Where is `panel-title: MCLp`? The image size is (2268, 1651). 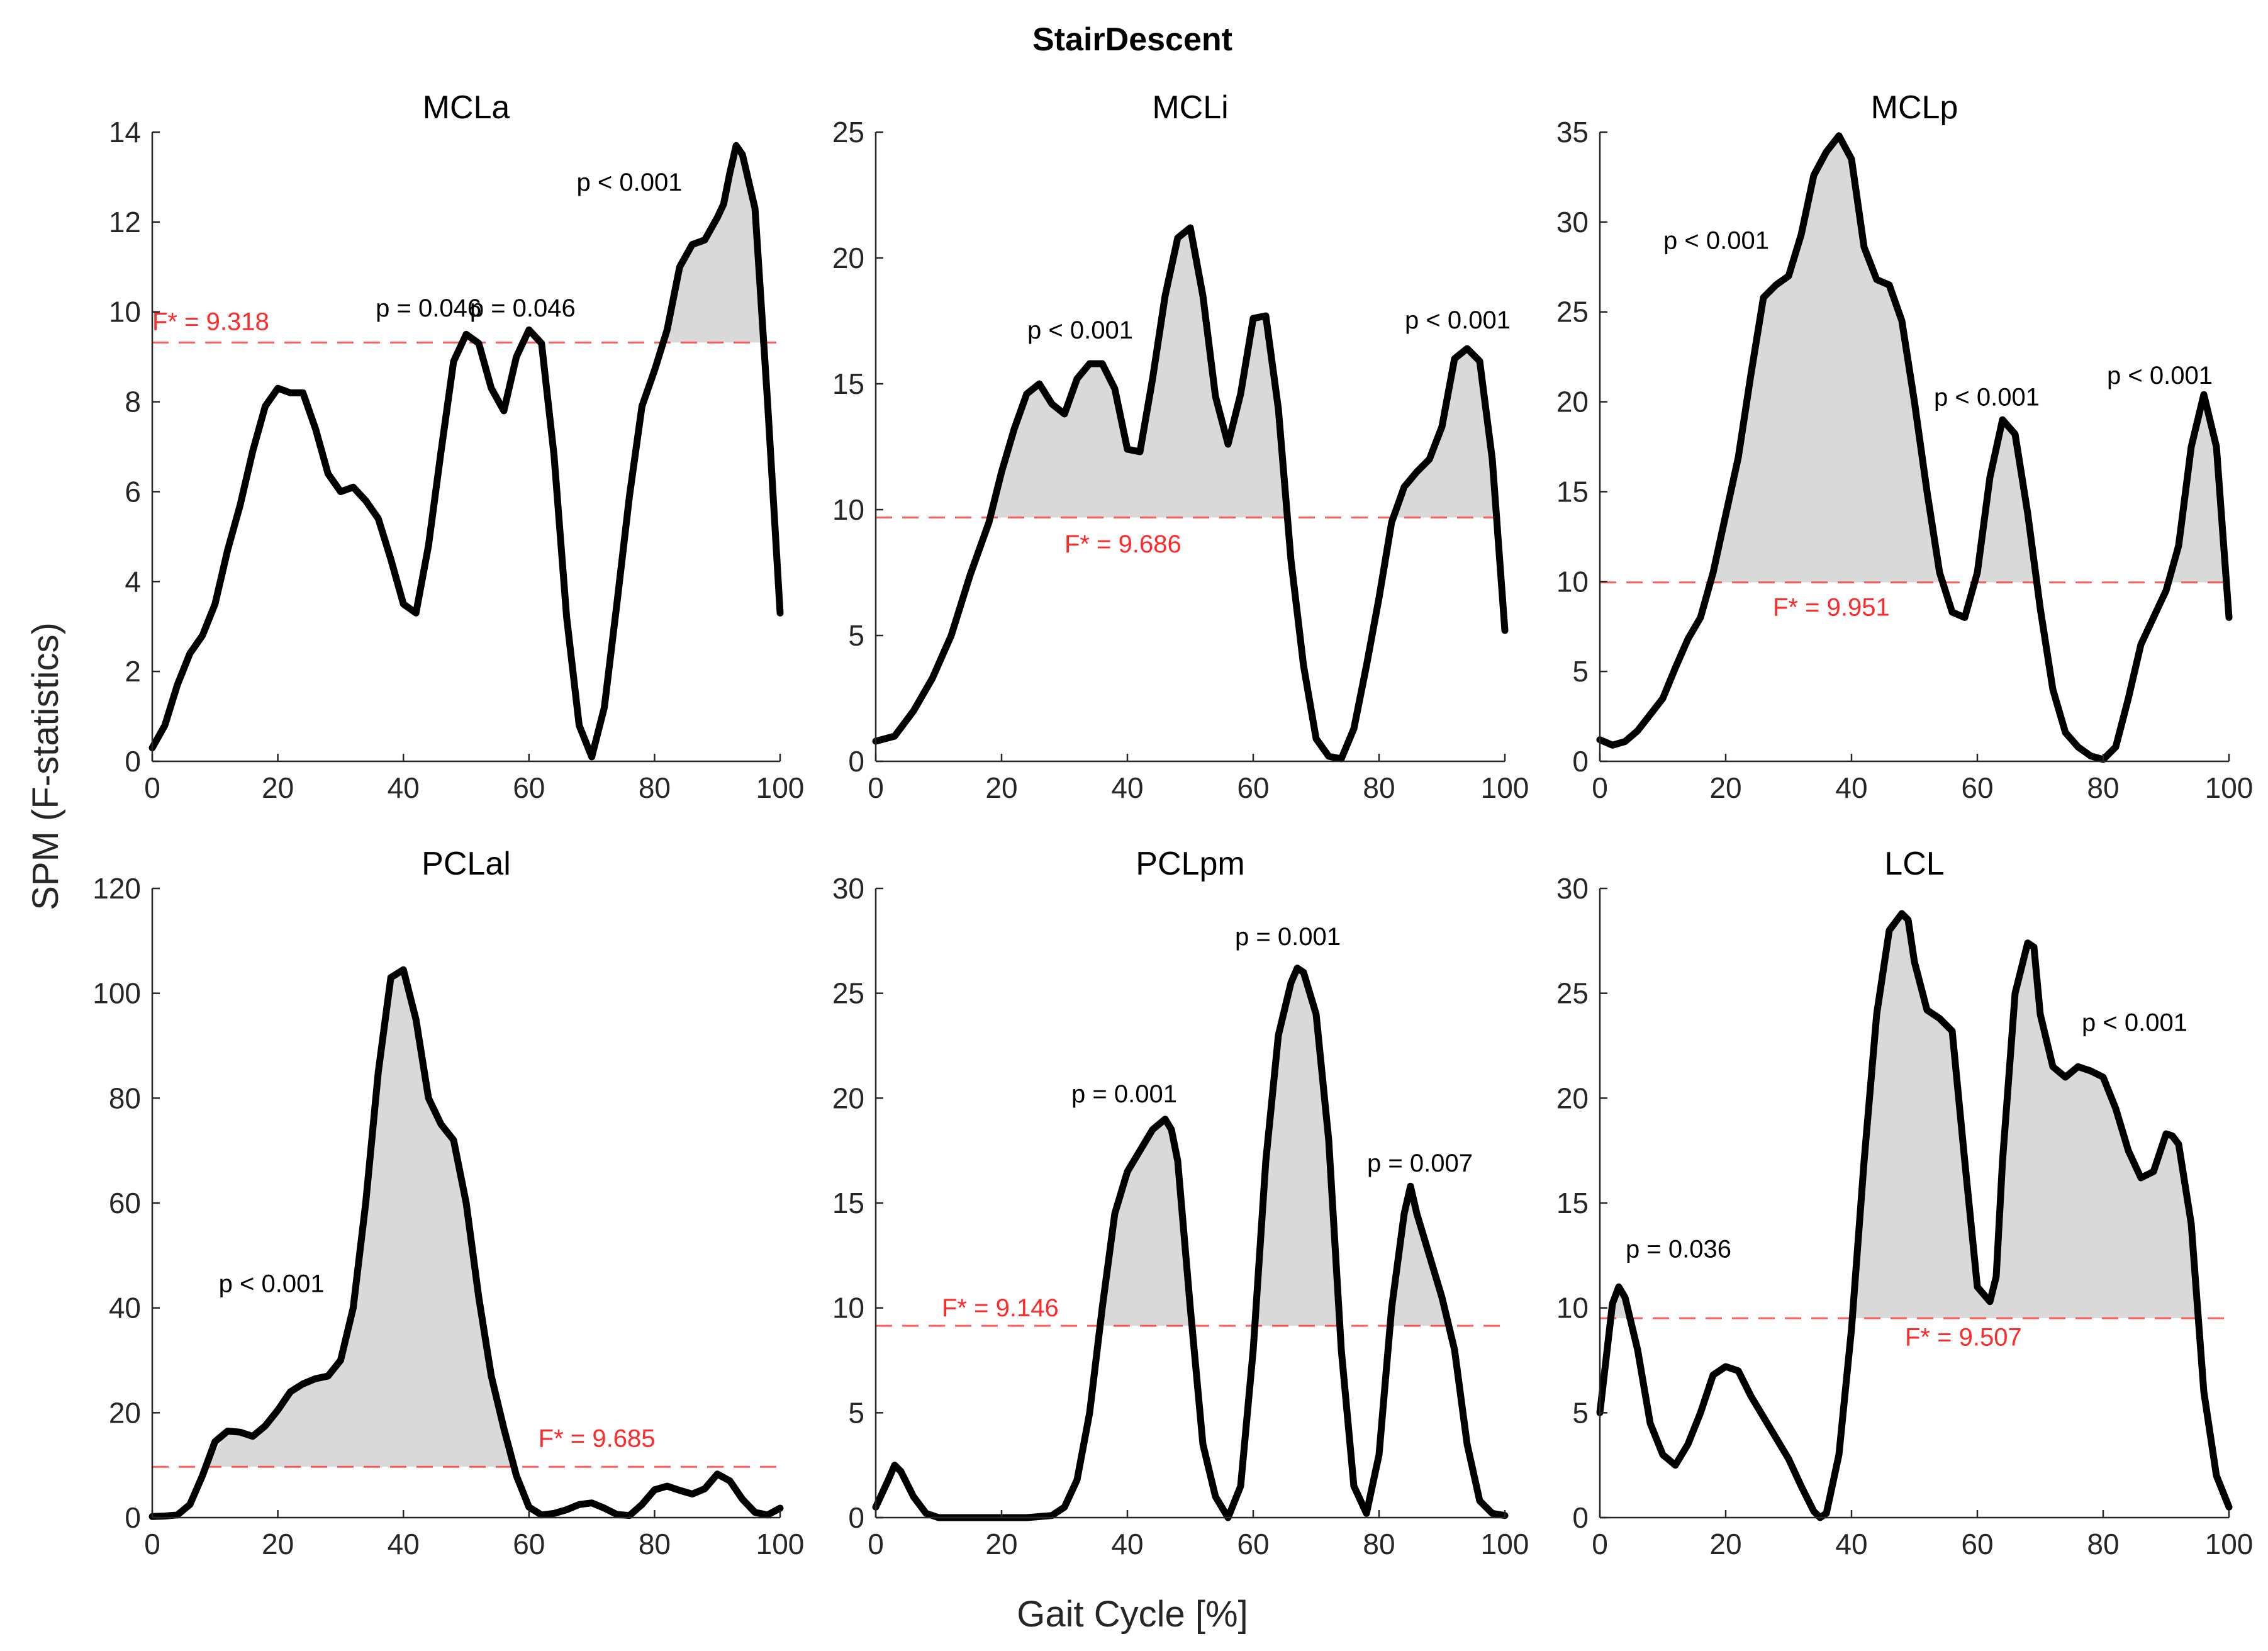 panel-title: MCLp is located at coordinates (1914, 107).